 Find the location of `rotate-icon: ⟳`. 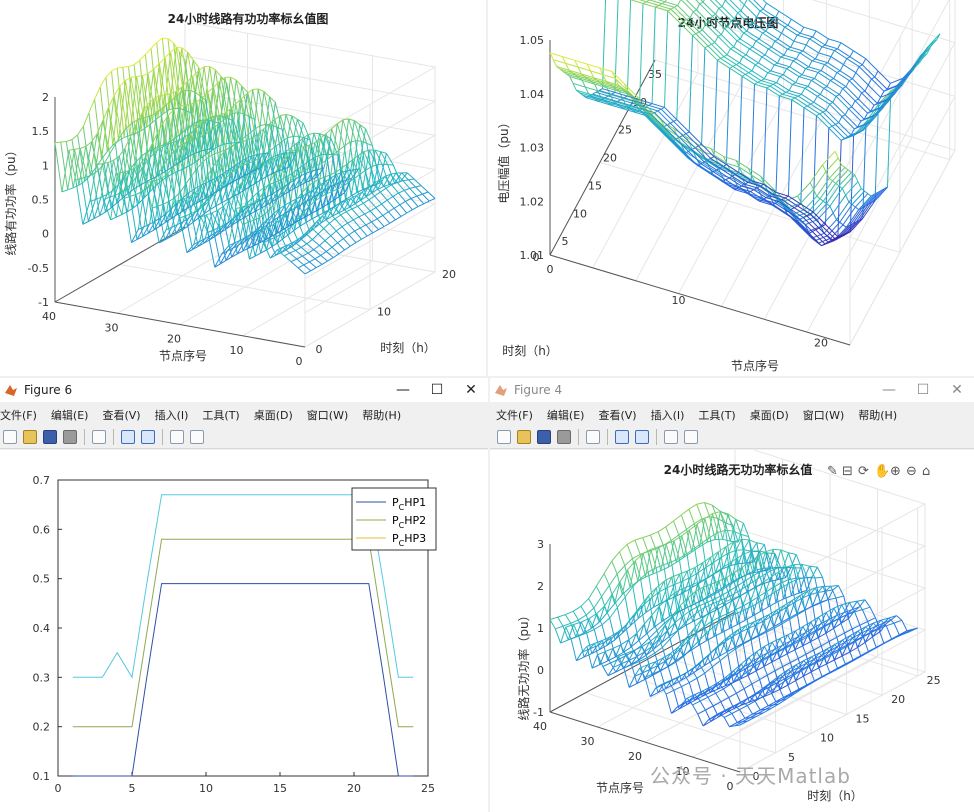

rotate-icon: ⟳ is located at coordinates (863, 471).